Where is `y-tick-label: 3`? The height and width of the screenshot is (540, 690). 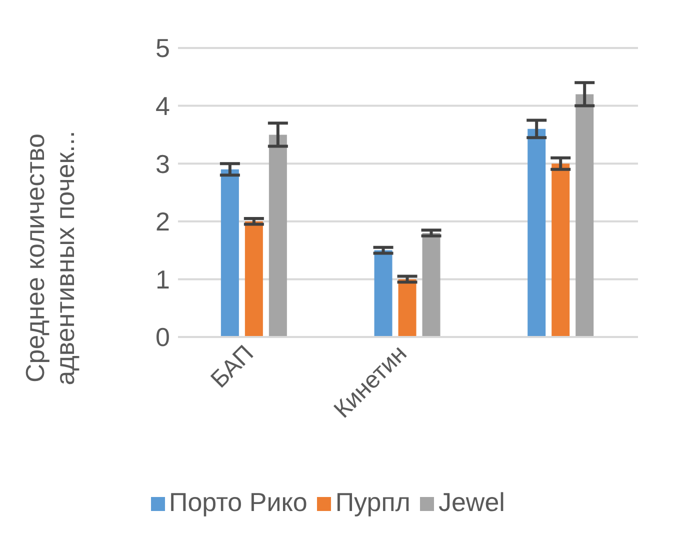
y-tick-label: 3 is located at coordinates (163, 163).